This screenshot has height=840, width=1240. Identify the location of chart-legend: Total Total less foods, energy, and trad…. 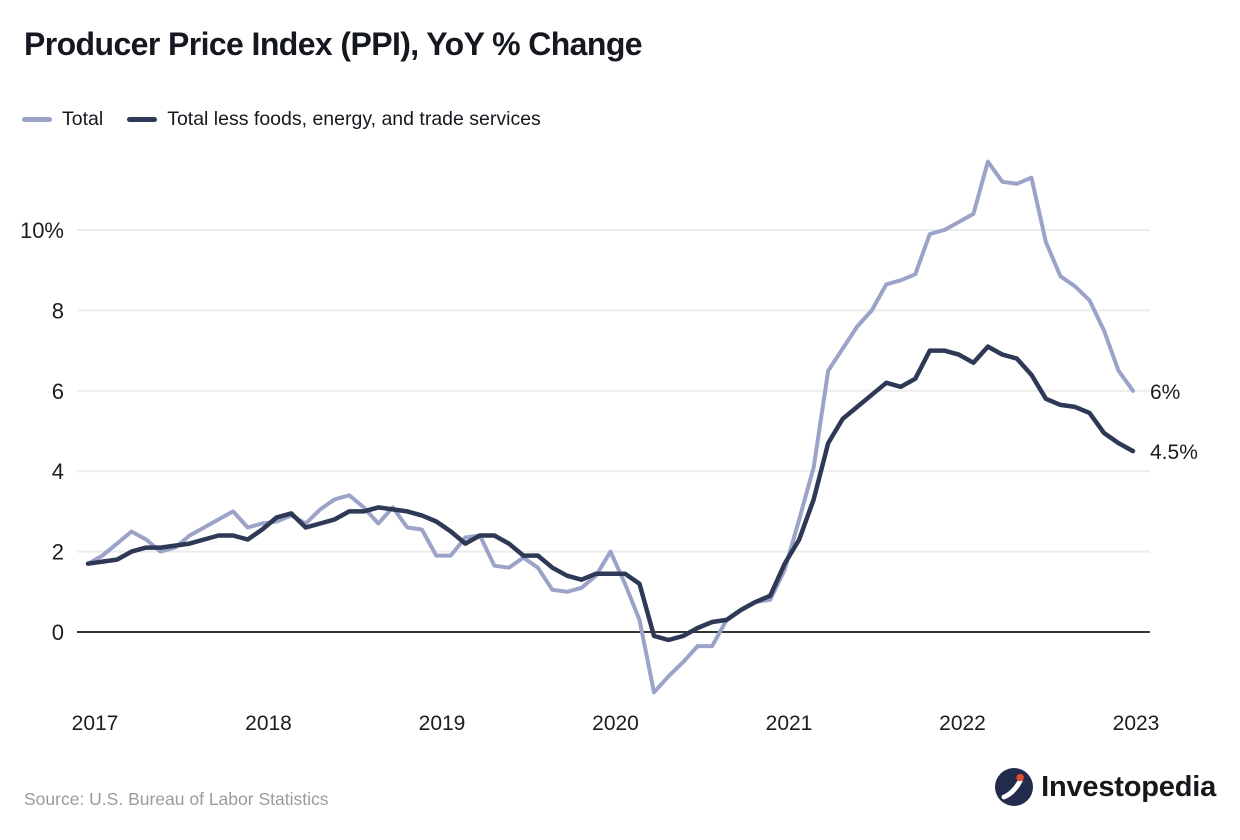
(281, 119).